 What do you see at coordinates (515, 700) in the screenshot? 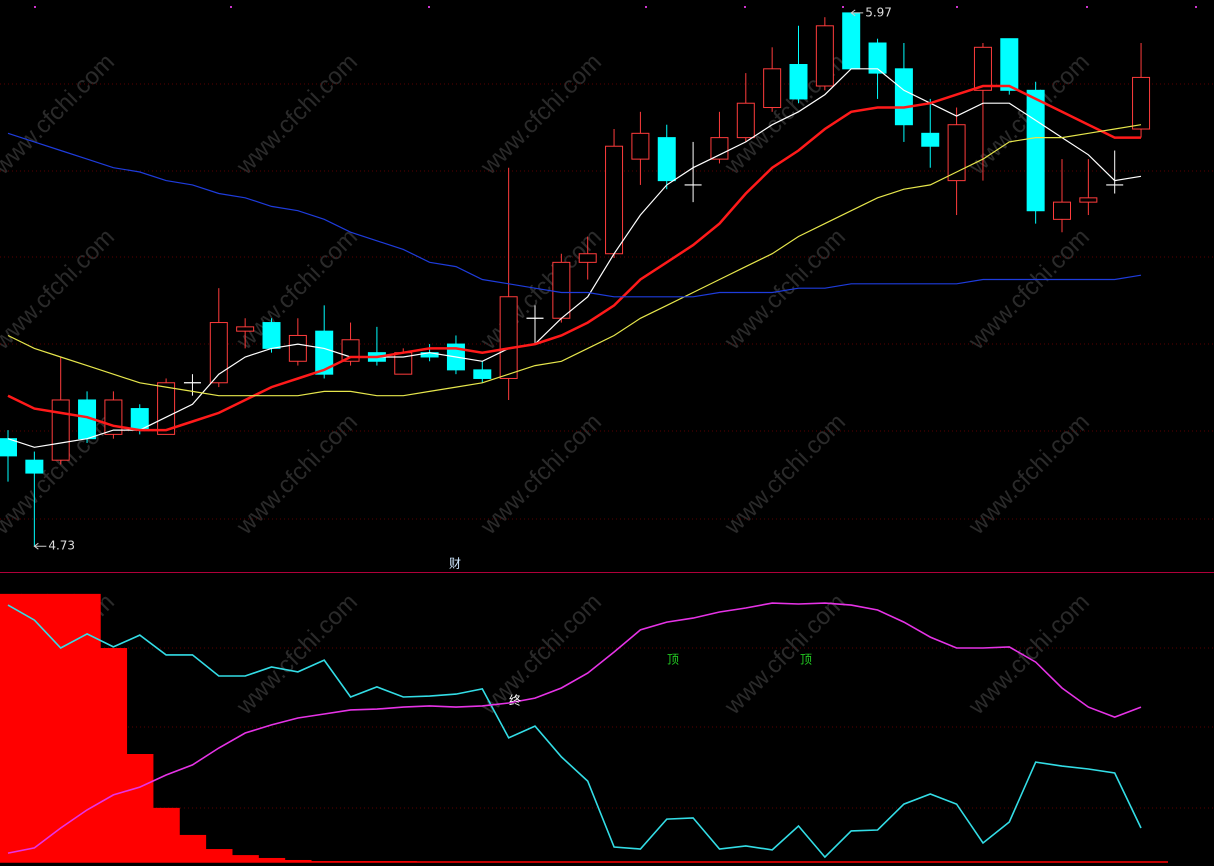
I see `annotation: 终` at bounding box center [515, 700].